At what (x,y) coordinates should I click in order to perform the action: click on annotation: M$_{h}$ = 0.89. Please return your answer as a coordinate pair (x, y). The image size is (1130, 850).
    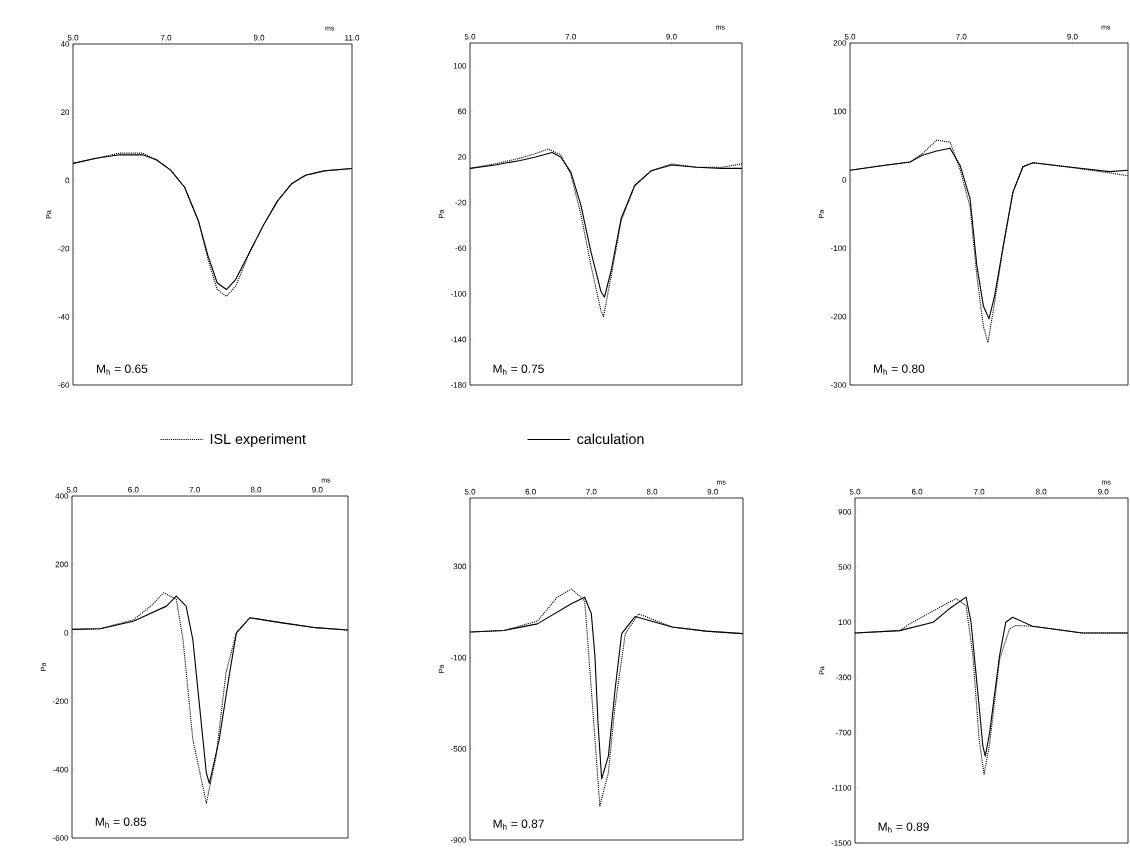
    Looking at the image, I should click on (903, 827).